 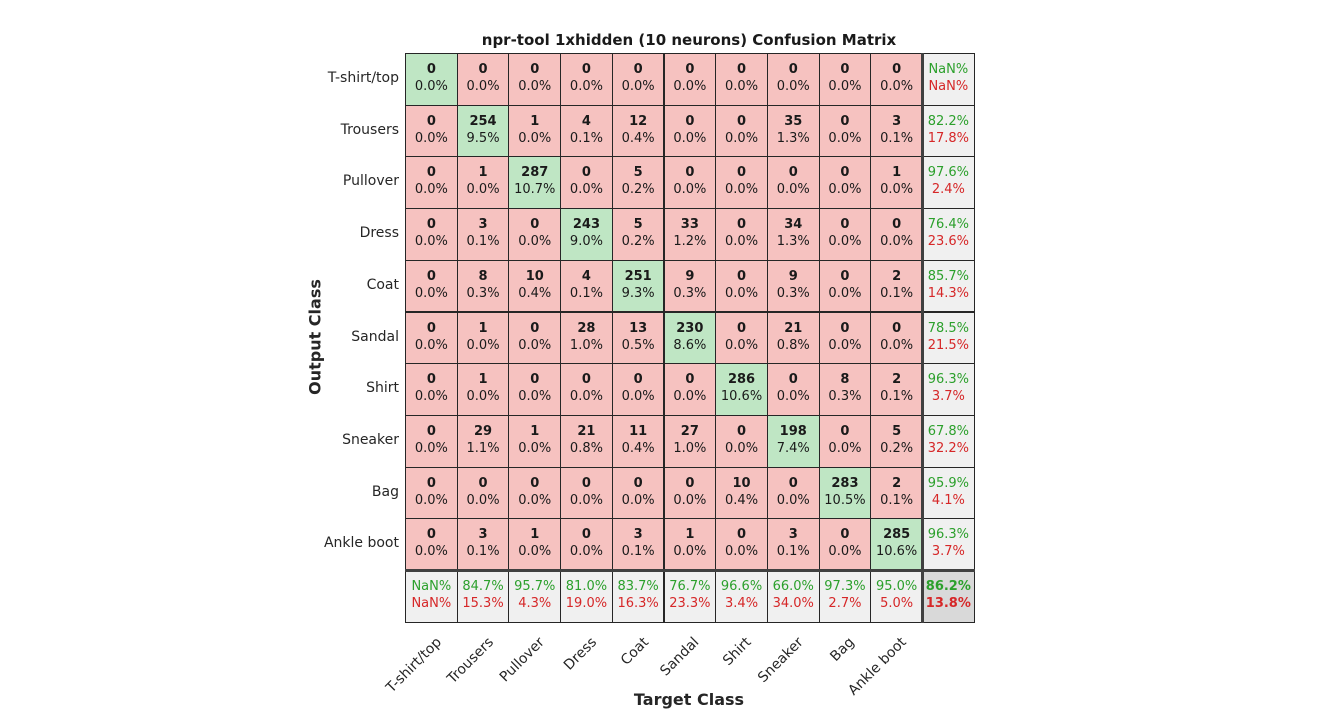 What do you see at coordinates (638, 138) in the screenshot?
I see `cell-percent: 0.4%` at bounding box center [638, 138].